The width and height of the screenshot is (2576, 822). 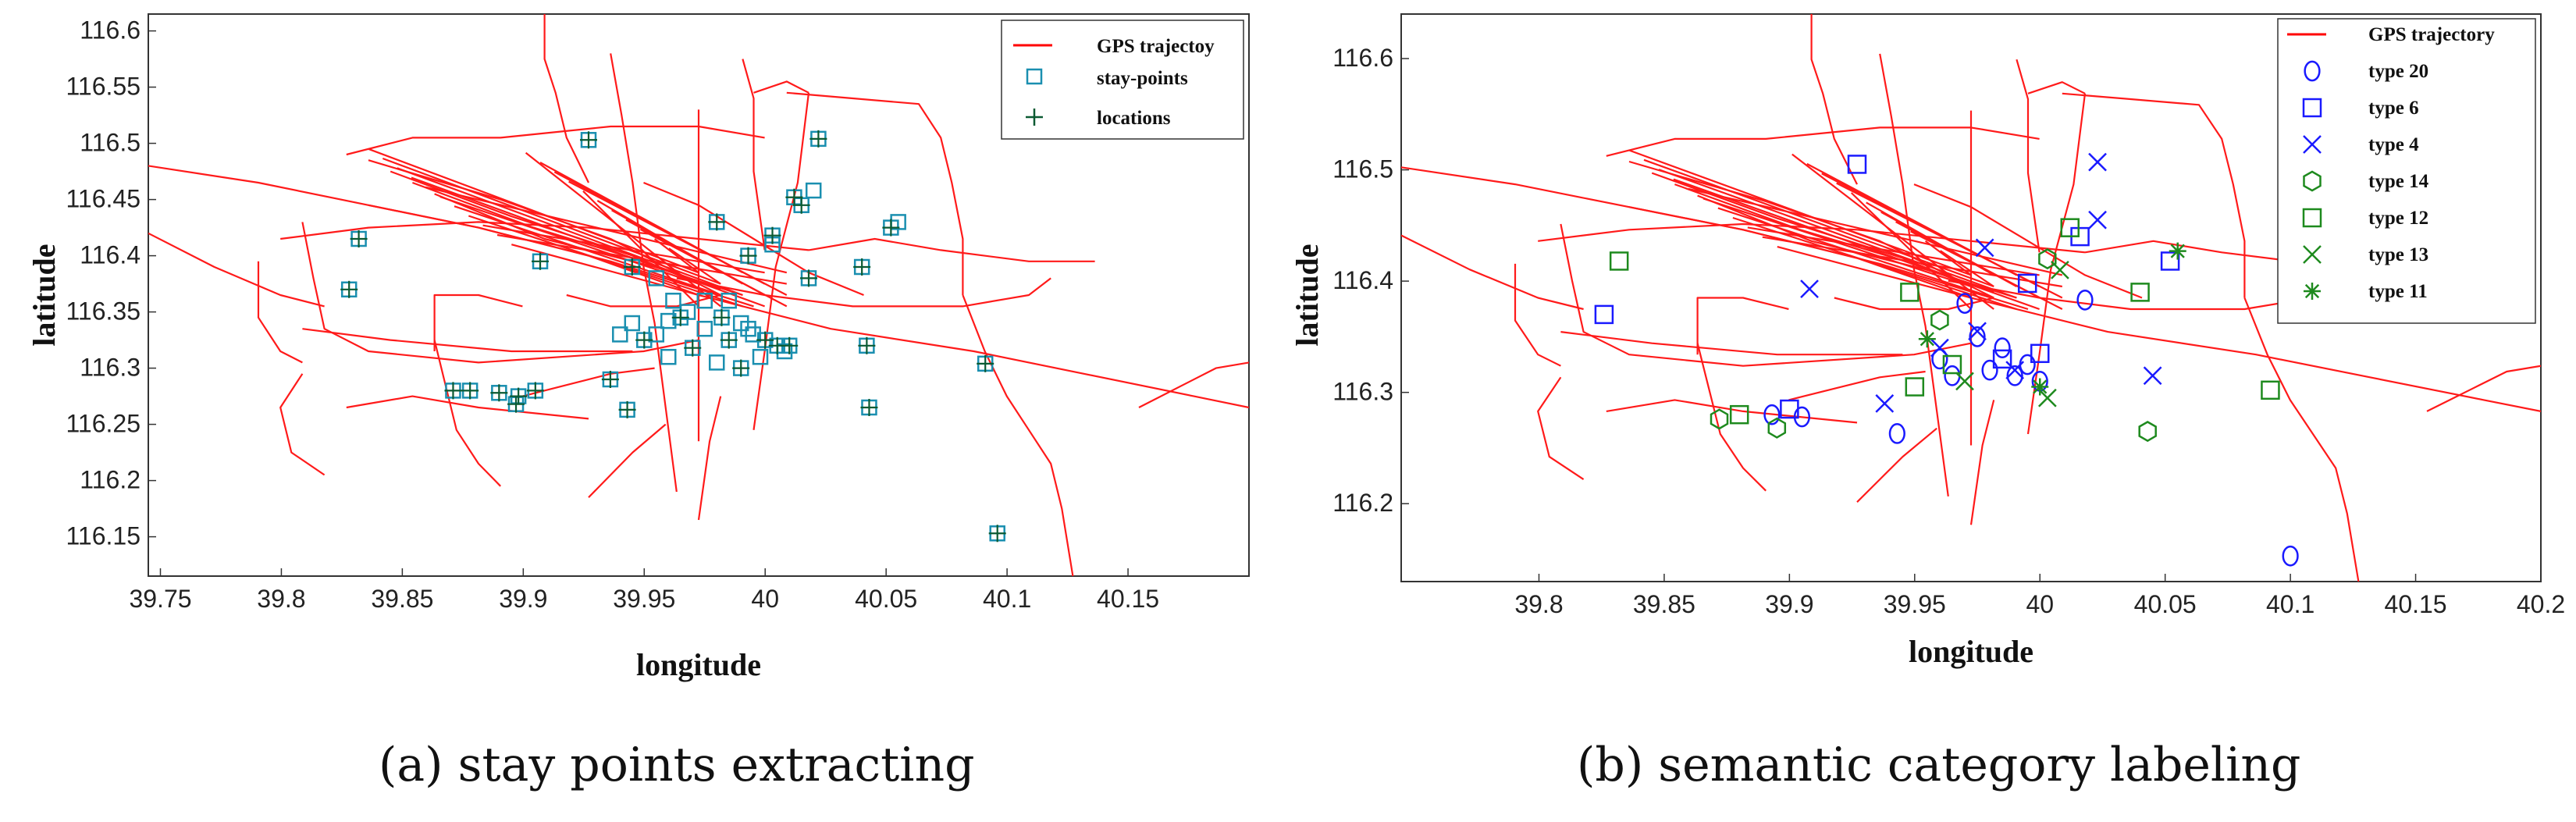 What do you see at coordinates (1156, 46) in the screenshot?
I see `legend-gps-label-a: GPS trajectoy` at bounding box center [1156, 46].